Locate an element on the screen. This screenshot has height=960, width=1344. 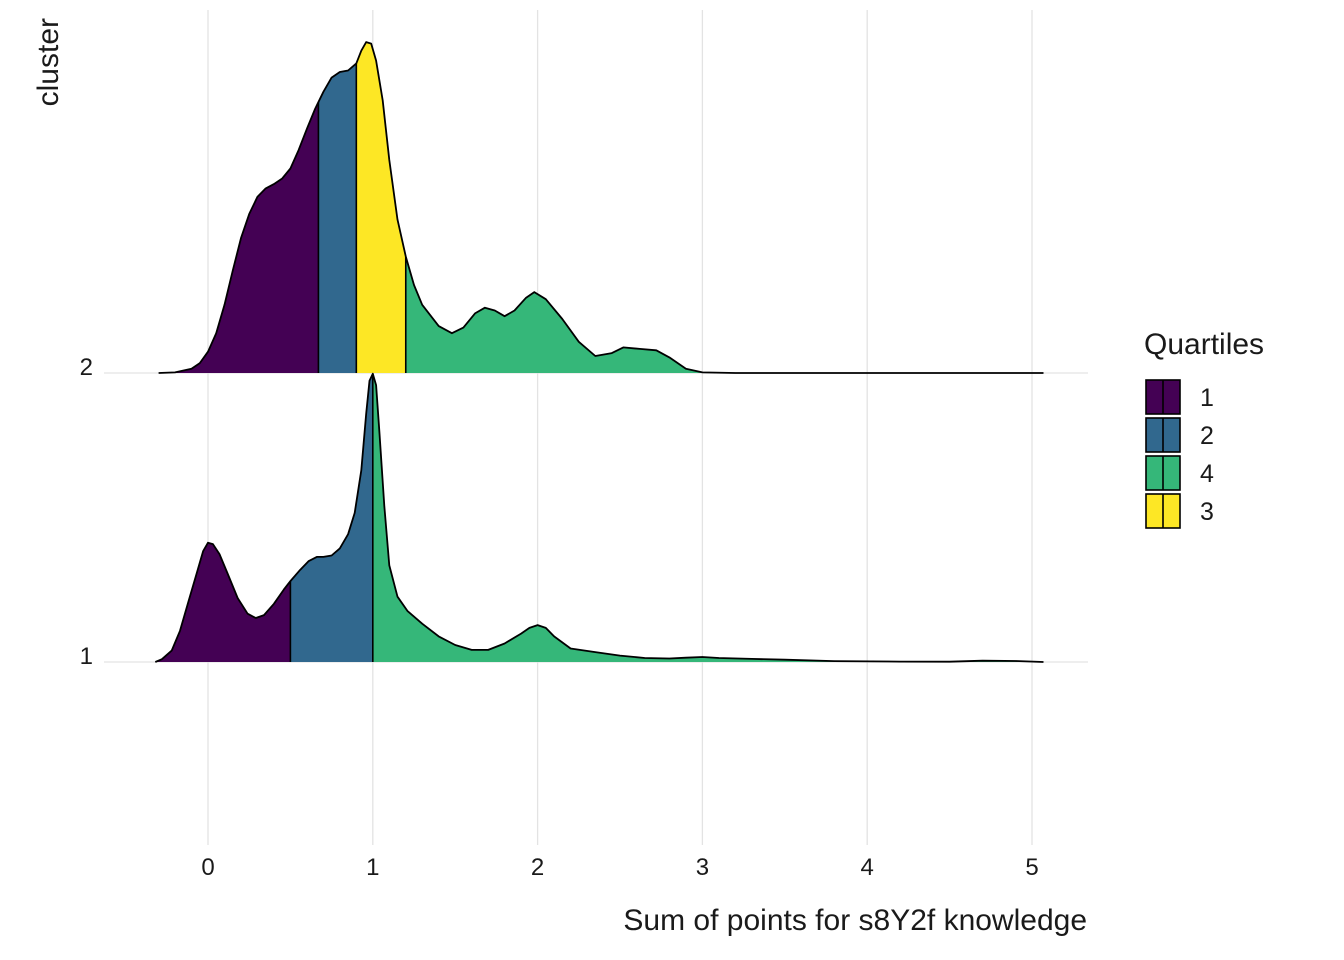
legend-title: Quartiles is located at coordinates (1204, 344).